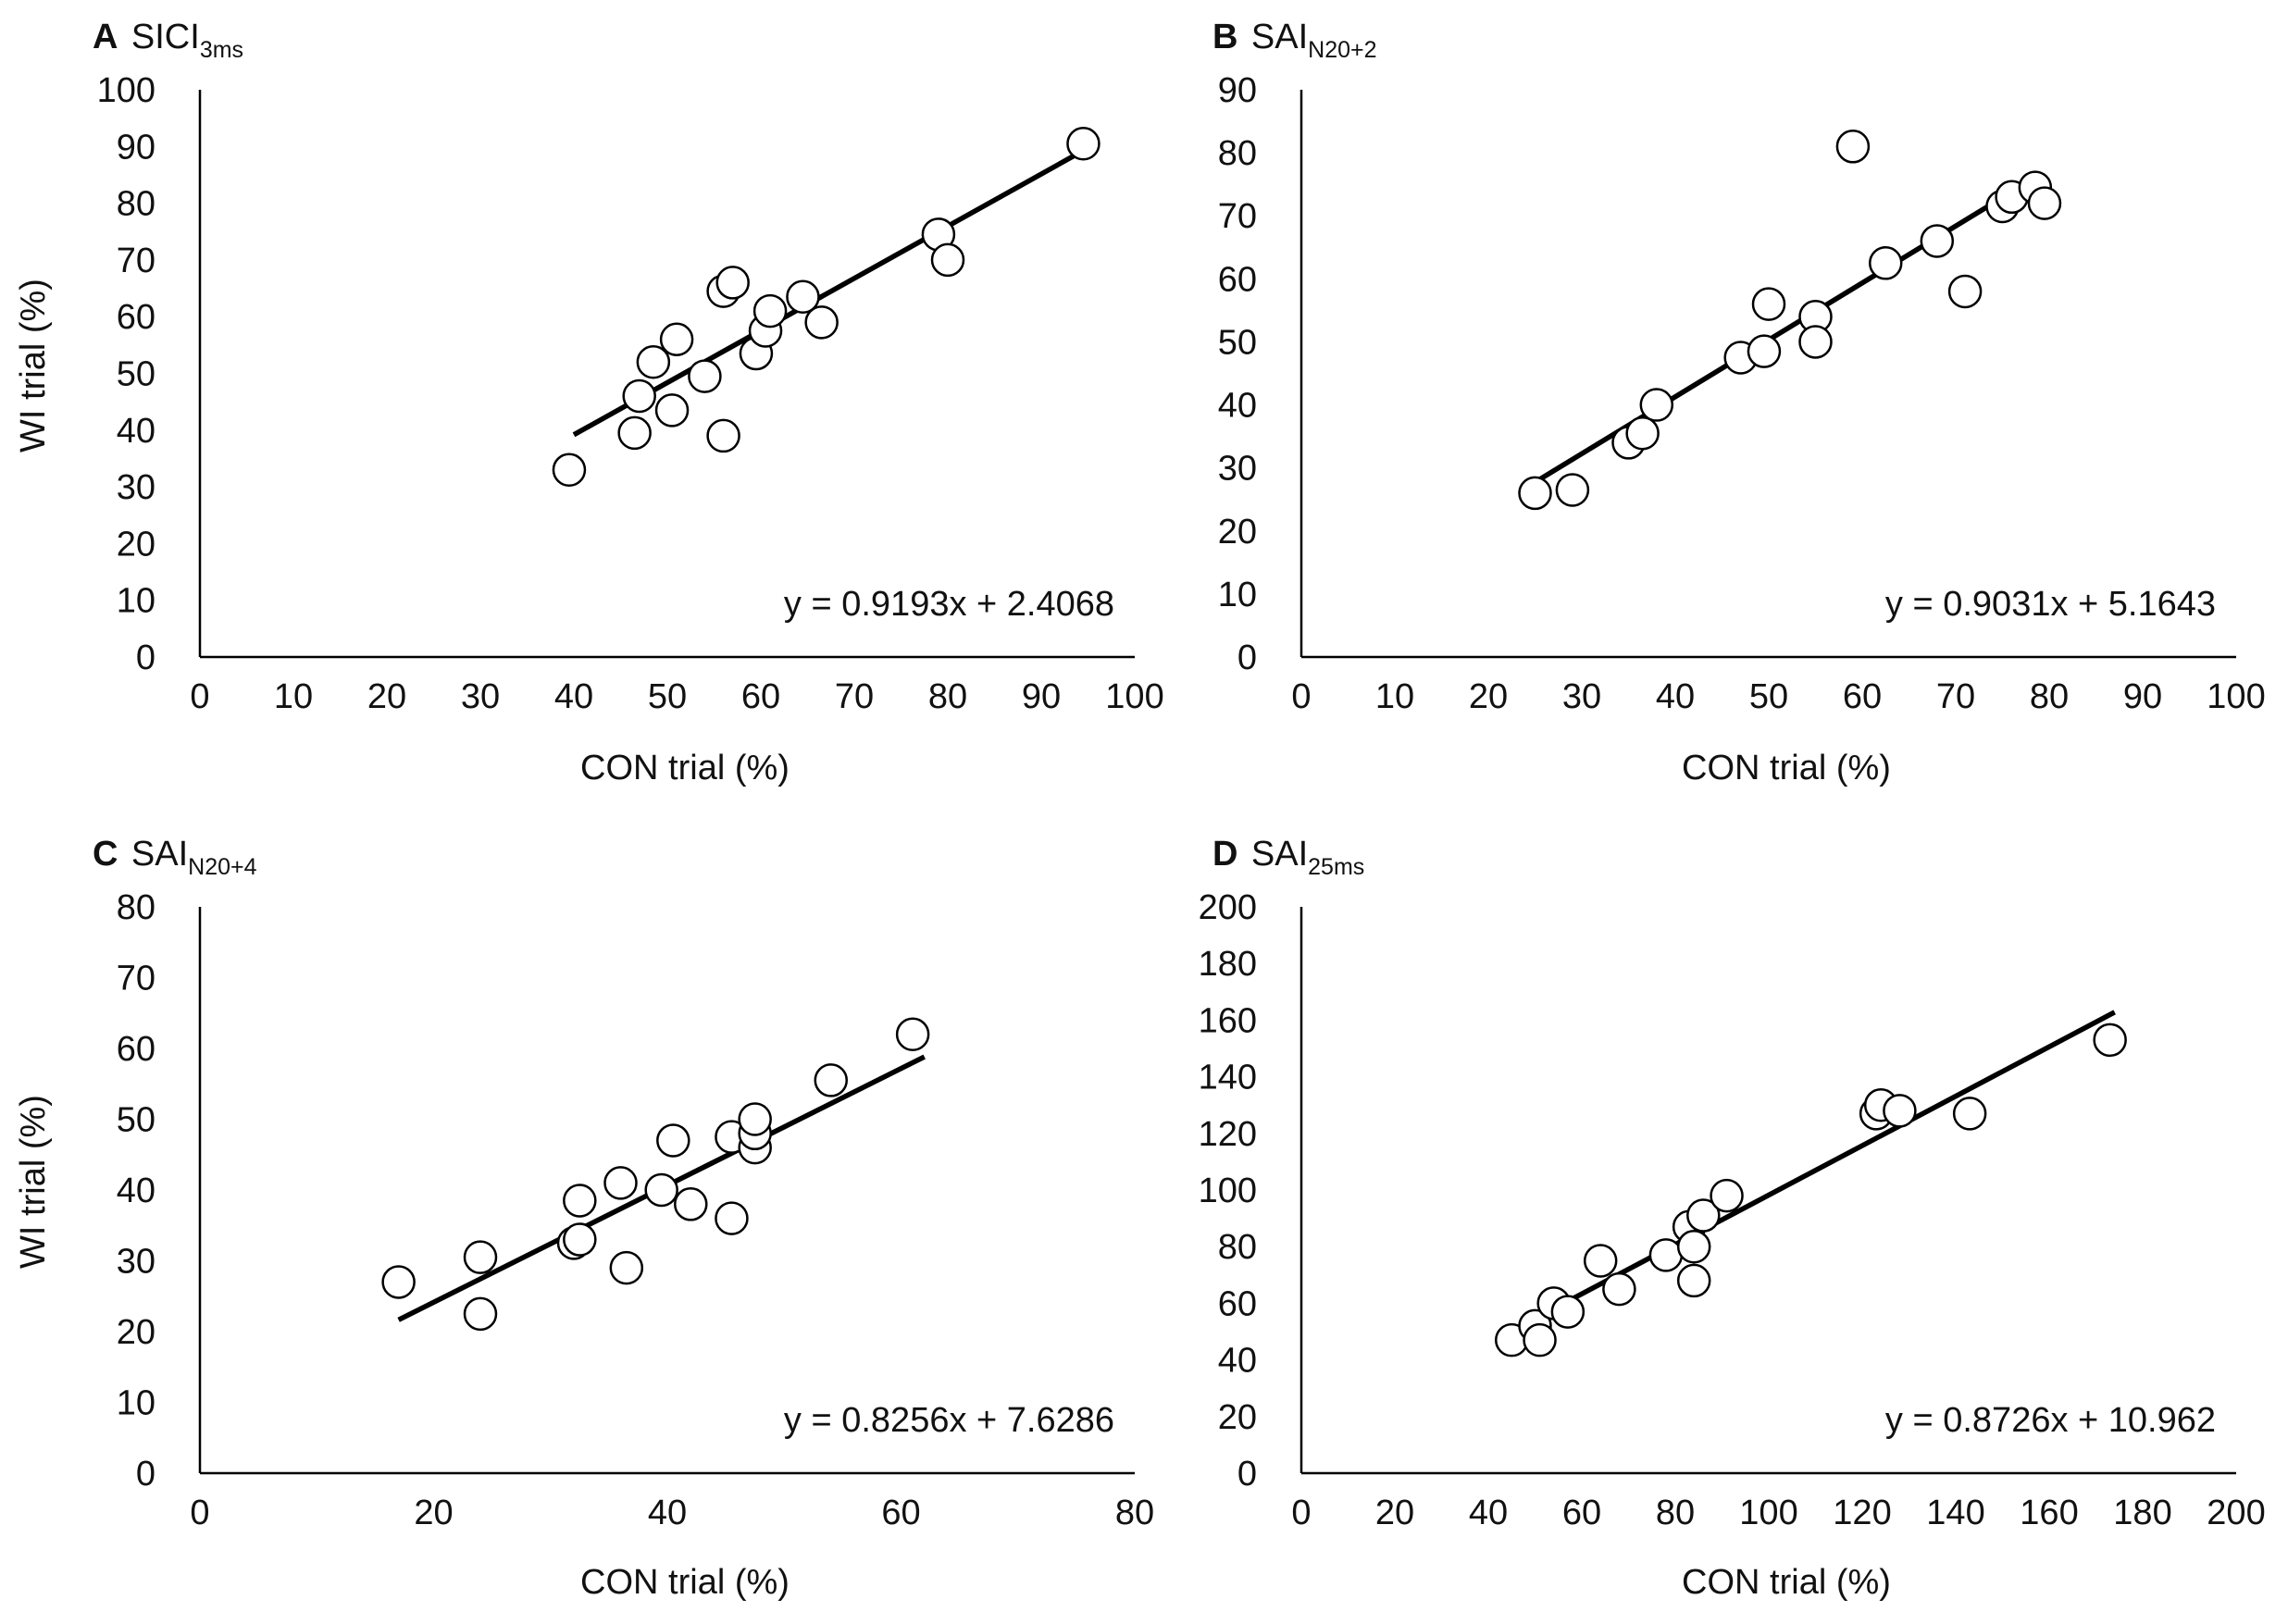 This screenshot has height=1624, width=2288. What do you see at coordinates (1228, 1078) in the screenshot?
I see `y-tick-label: 140` at bounding box center [1228, 1078].